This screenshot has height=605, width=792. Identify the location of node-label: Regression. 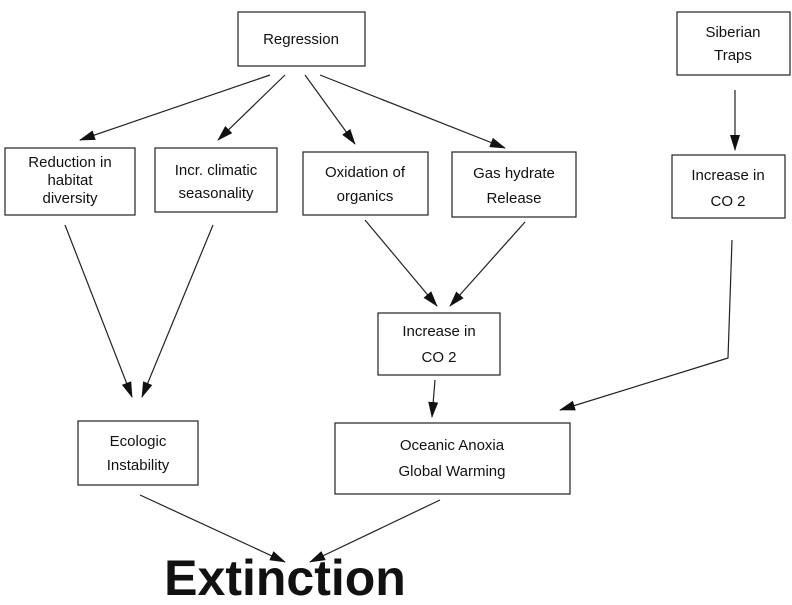
(301, 39).